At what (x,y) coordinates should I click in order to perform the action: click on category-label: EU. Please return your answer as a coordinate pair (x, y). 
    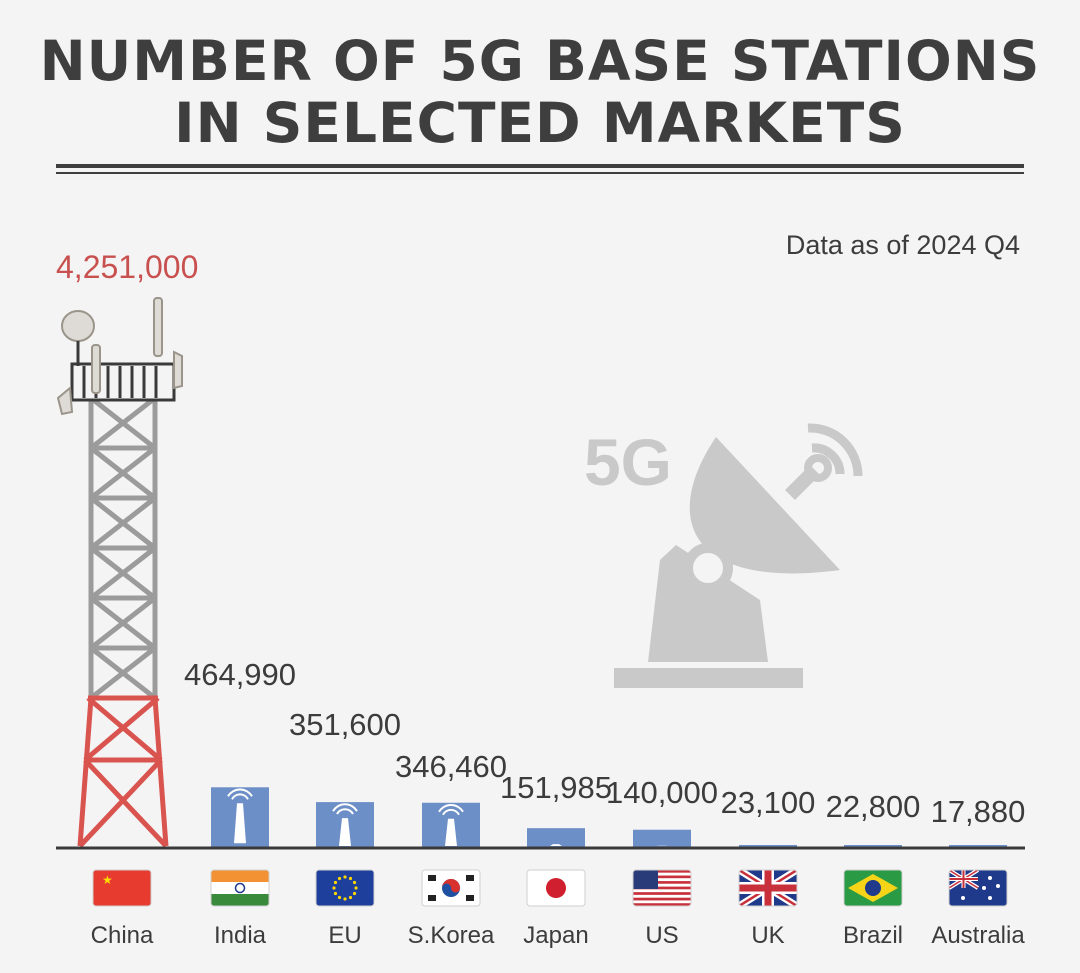
    Looking at the image, I should click on (344, 935).